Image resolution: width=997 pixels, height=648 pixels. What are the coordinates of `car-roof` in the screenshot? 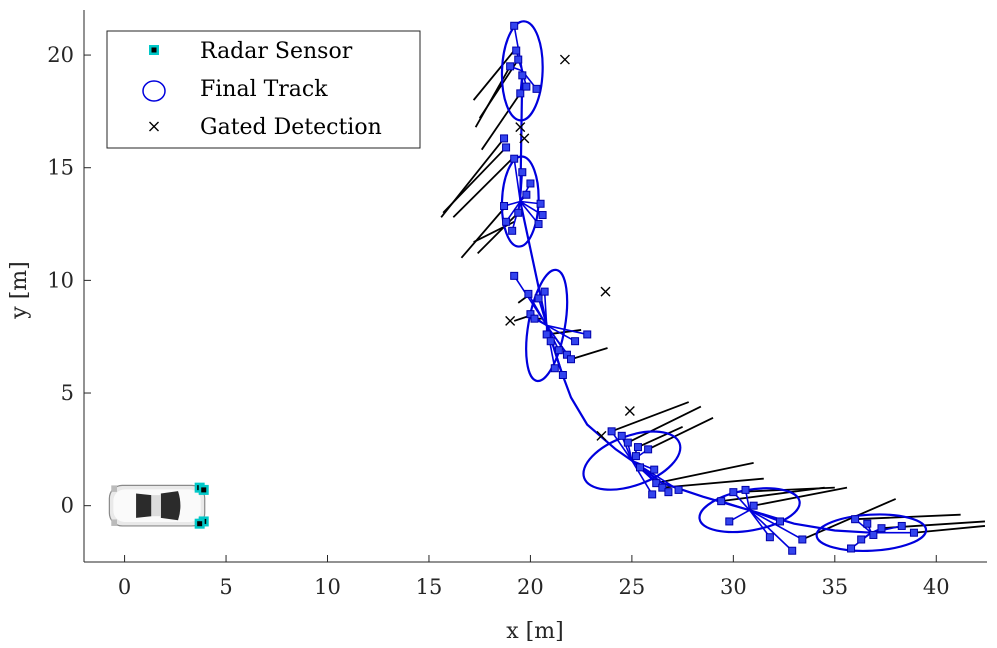 It's located at (156, 506).